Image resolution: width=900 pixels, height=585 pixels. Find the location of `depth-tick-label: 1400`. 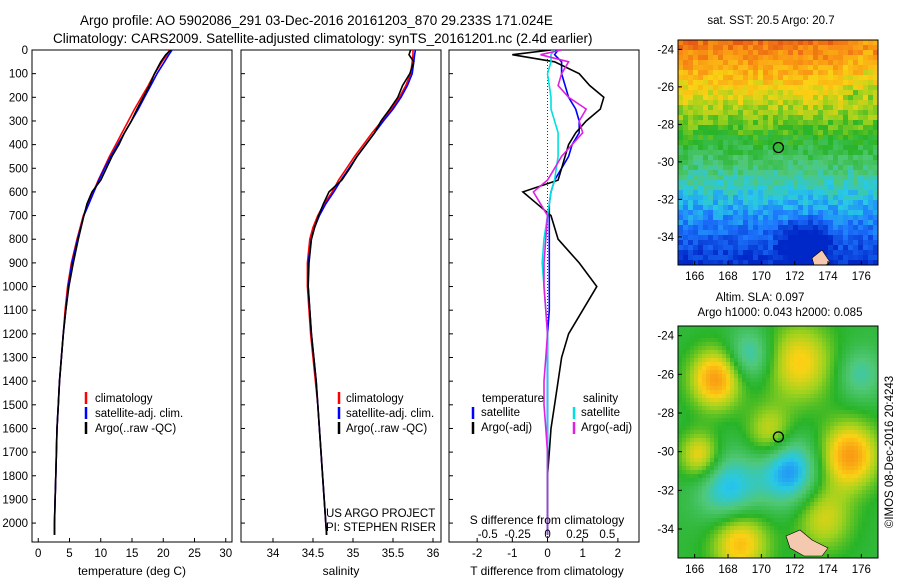

depth-tick-label: 1400 is located at coordinates (15, 382).